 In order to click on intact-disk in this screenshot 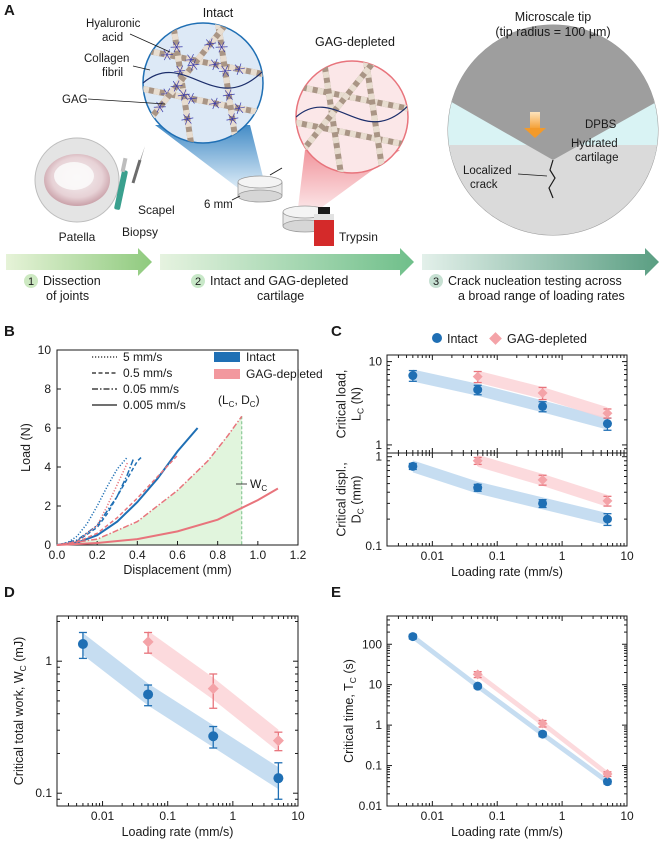, I will do `click(260, 189)`.